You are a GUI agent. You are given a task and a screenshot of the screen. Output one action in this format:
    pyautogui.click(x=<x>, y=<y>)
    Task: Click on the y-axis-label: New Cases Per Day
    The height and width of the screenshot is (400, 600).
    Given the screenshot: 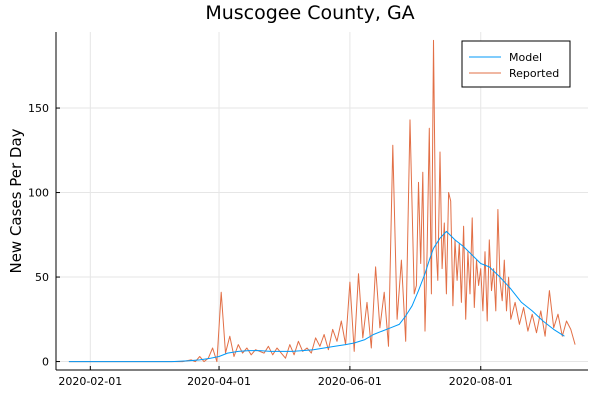 What is the action you would take?
    pyautogui.click(x=16, y=200)
    